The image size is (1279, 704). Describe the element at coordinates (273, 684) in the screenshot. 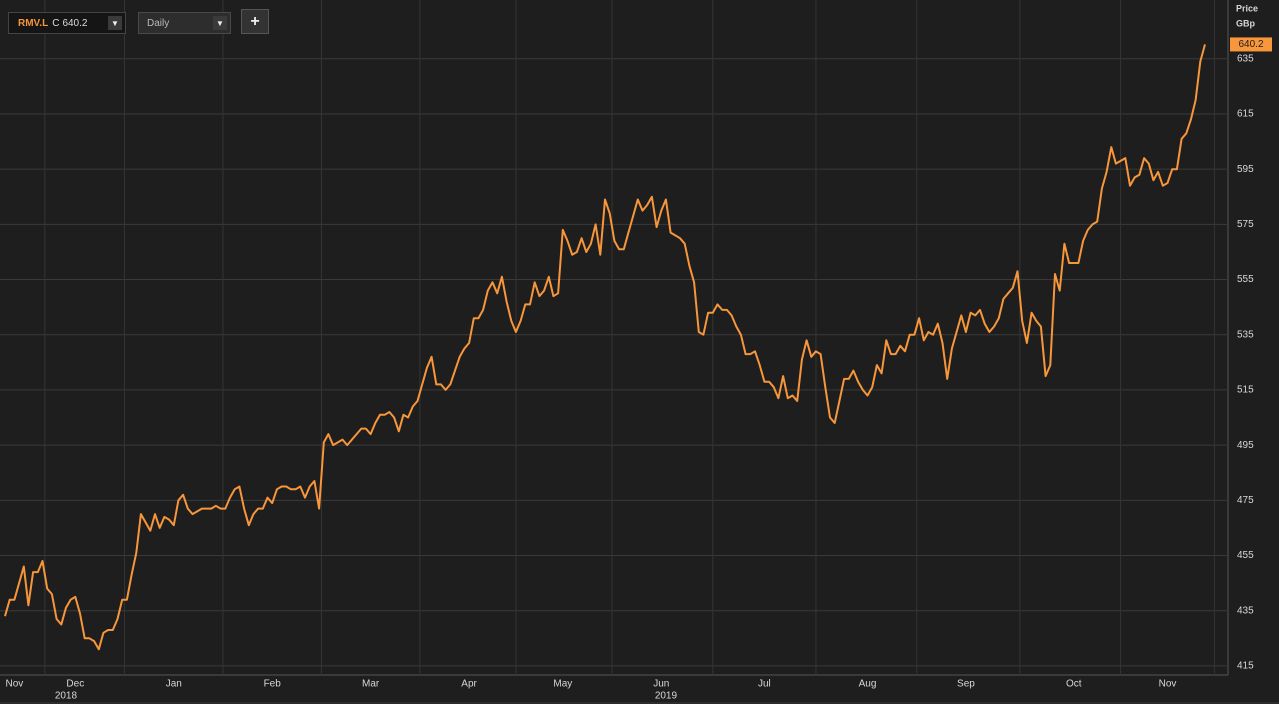

I see `x-tick-label: Feb` at that location.